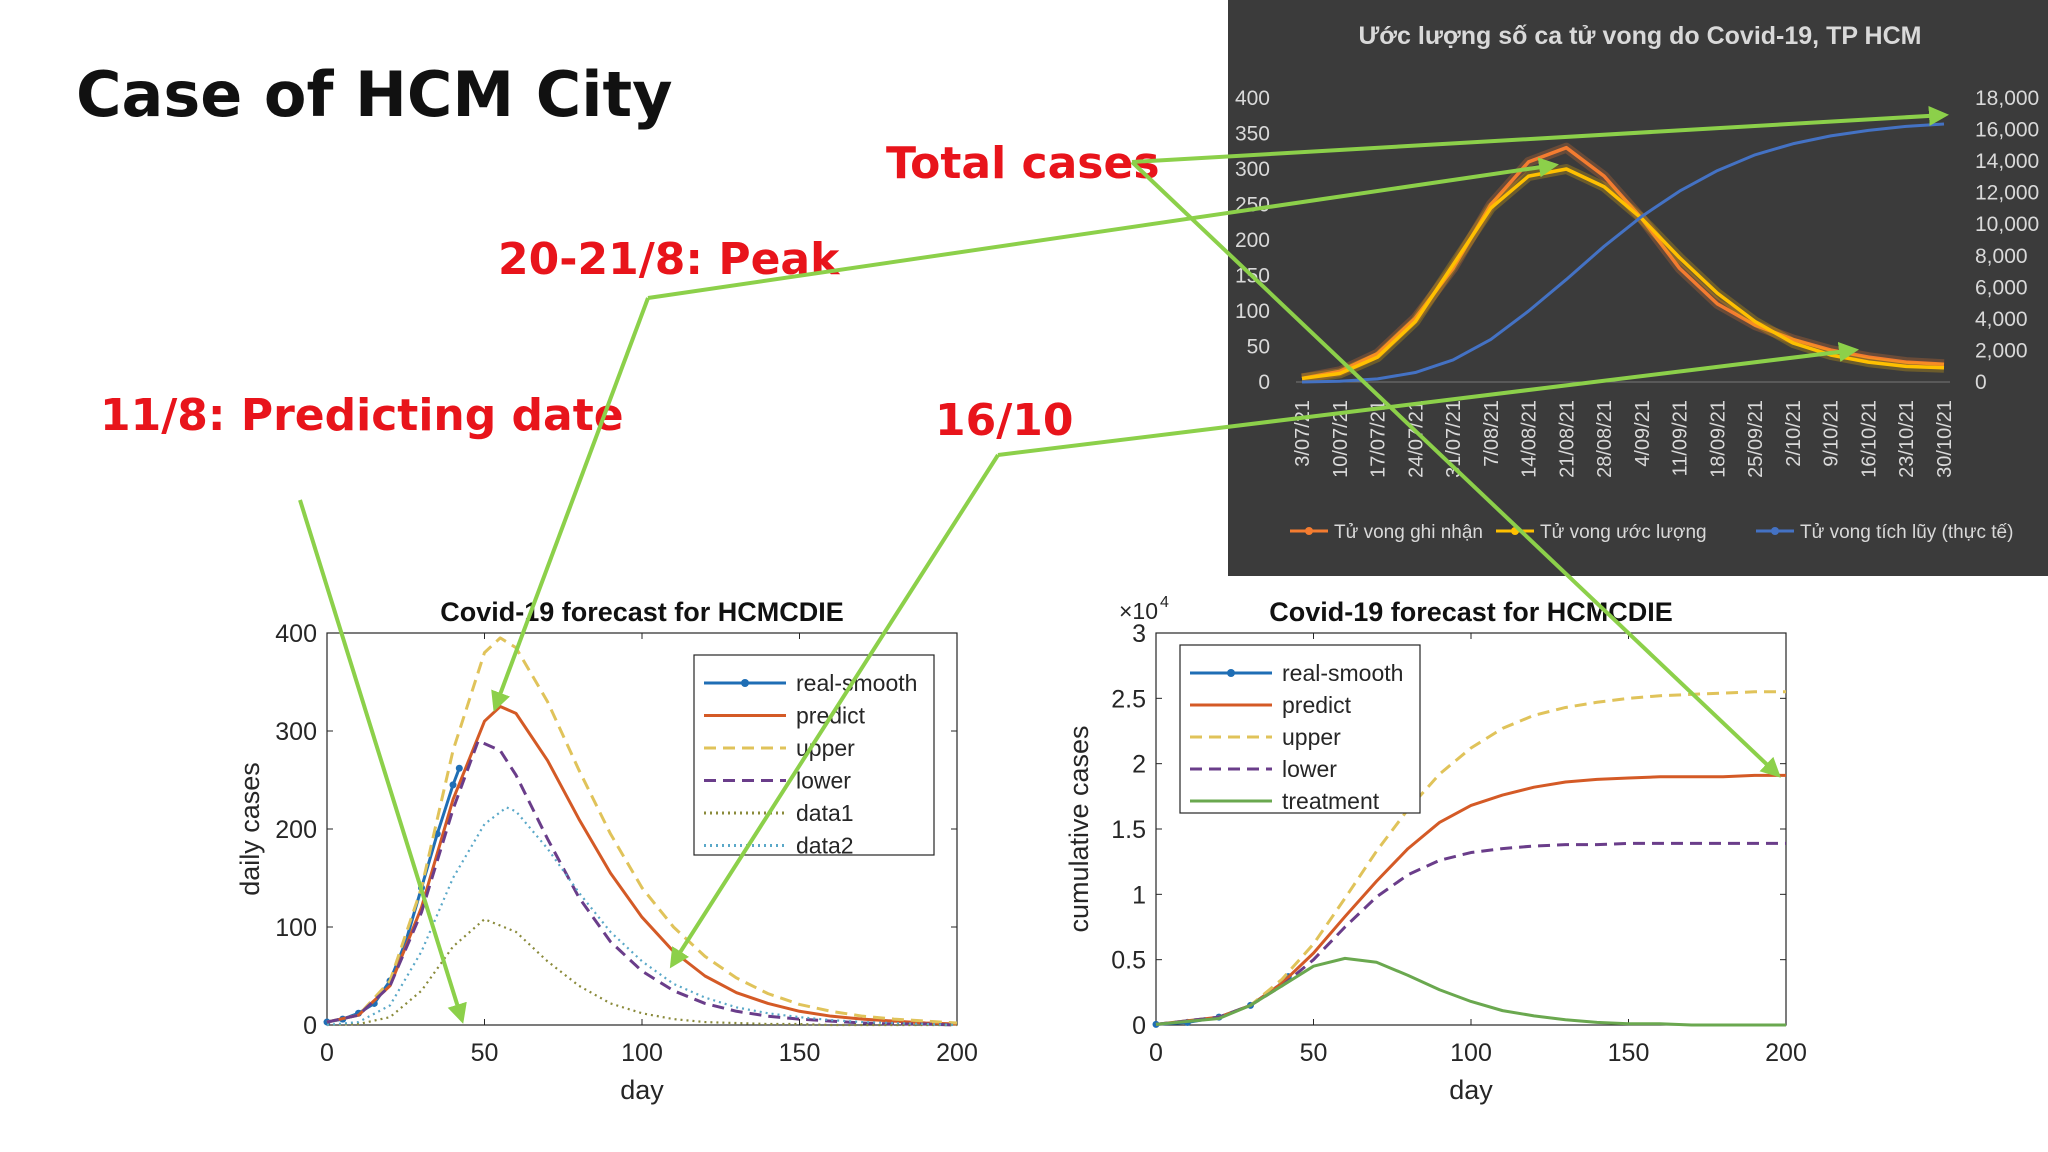 Image resolution: width=2048 pixels, height=1152 pixels. I want to click on right-y-tick-label: 4,000, so click(2001, 319).